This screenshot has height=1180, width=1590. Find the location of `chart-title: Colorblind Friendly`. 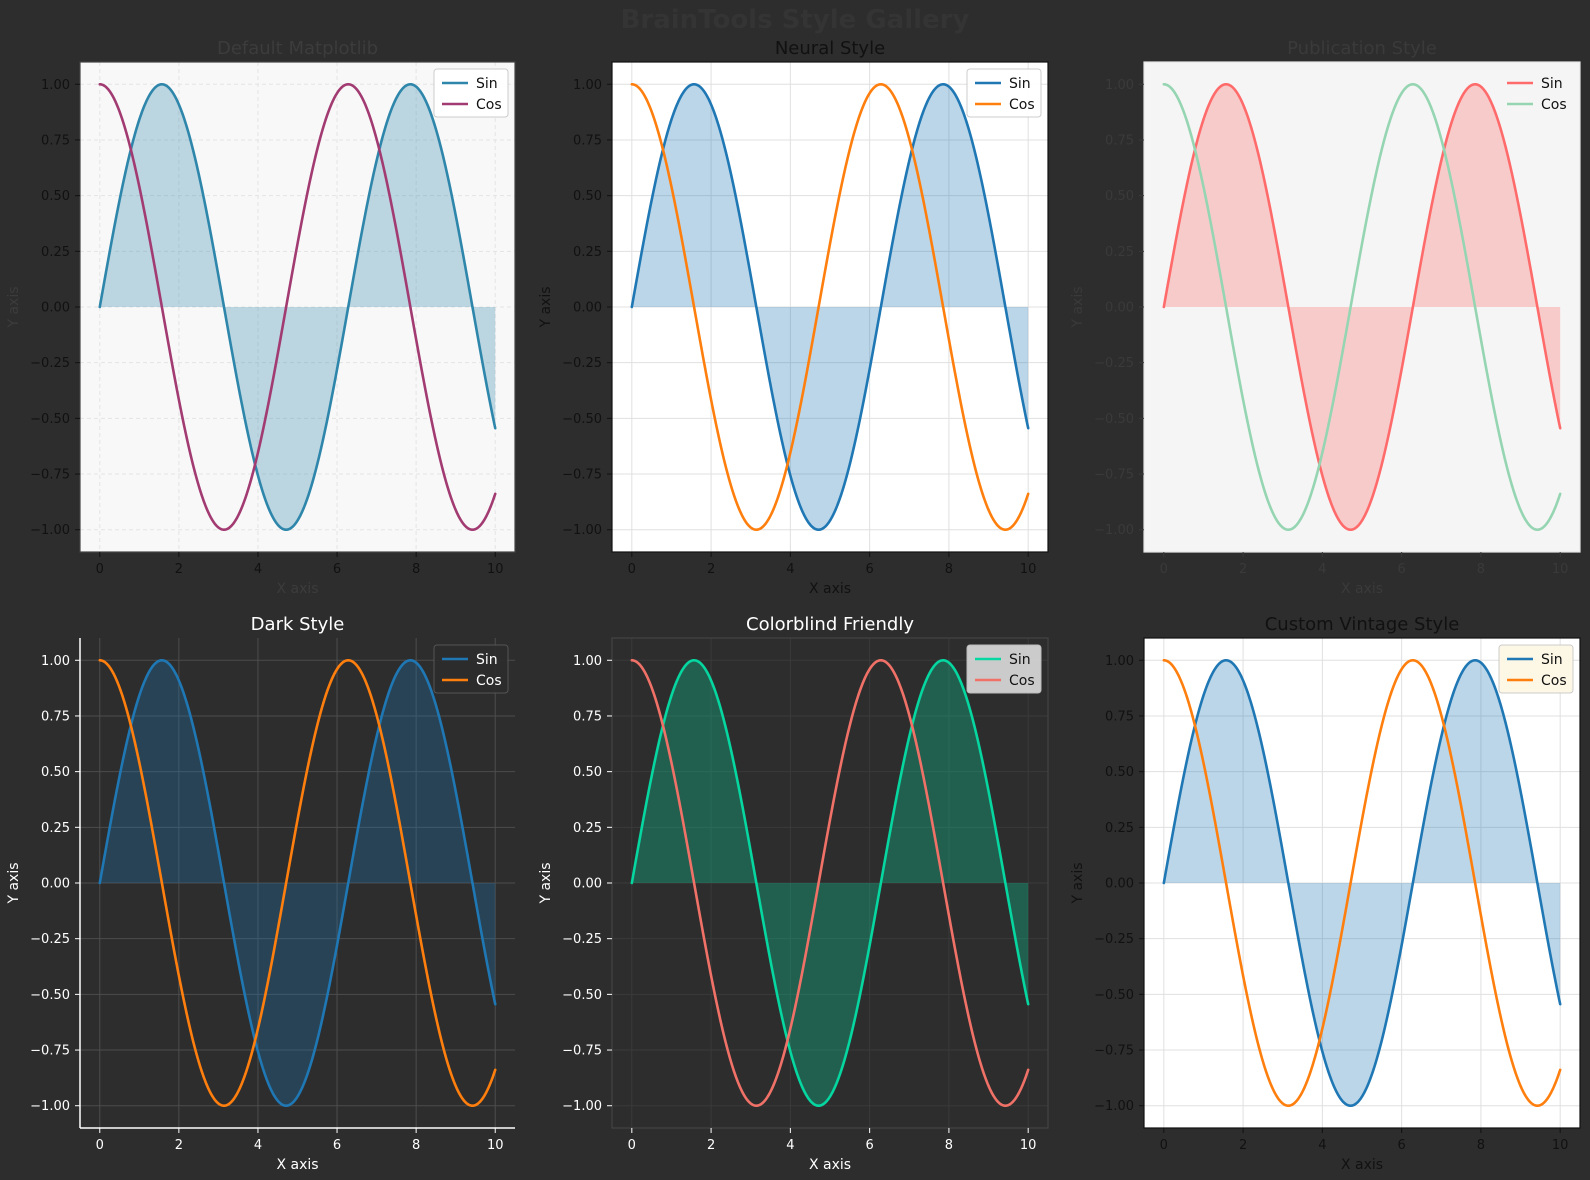

chart-title: Colorblind Friendly is located at coordinates (830, 624).